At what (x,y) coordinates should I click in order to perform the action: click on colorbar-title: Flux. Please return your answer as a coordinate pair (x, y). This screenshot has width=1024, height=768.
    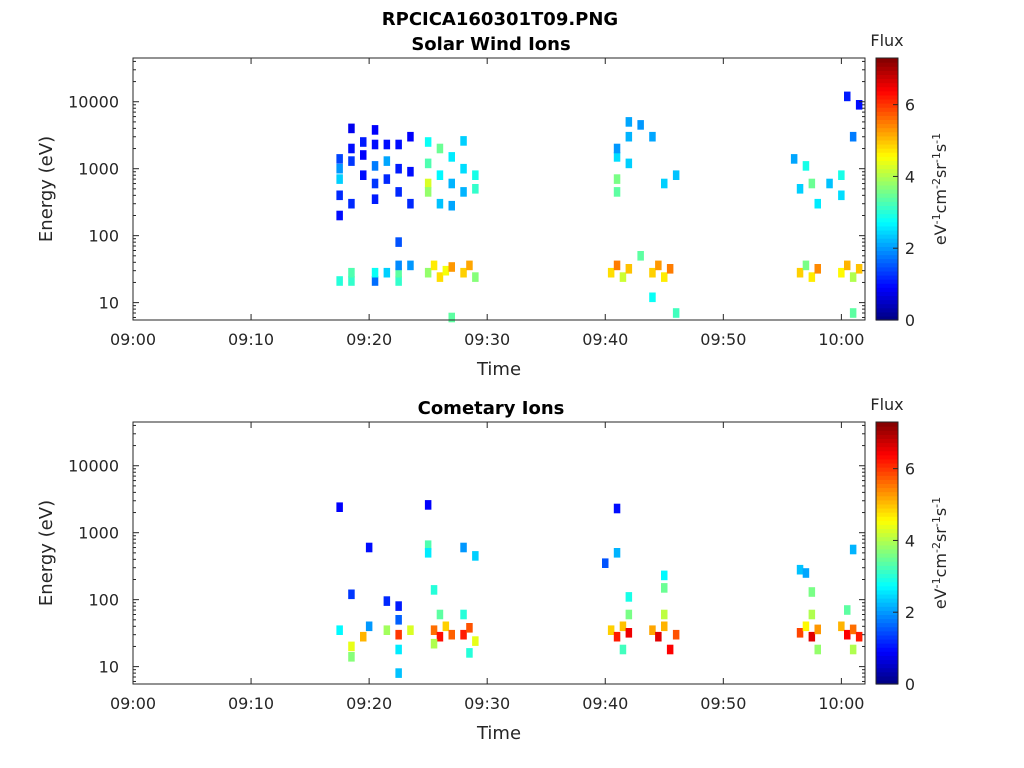
    Looking at the image, I should click on (886, 404).